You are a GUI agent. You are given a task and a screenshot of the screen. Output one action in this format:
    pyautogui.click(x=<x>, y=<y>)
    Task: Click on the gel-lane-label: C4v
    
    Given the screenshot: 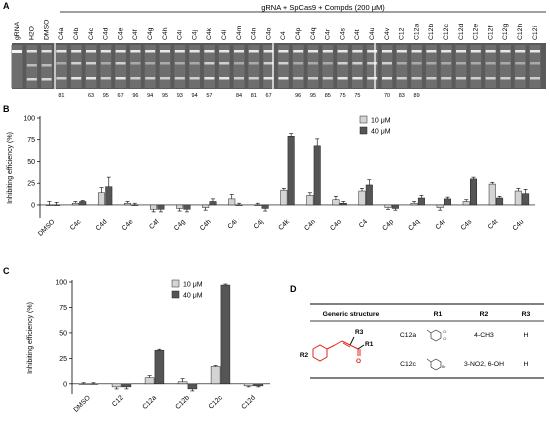 What is the action you would take?
    pyautogui.click(x=387, y=33)
    